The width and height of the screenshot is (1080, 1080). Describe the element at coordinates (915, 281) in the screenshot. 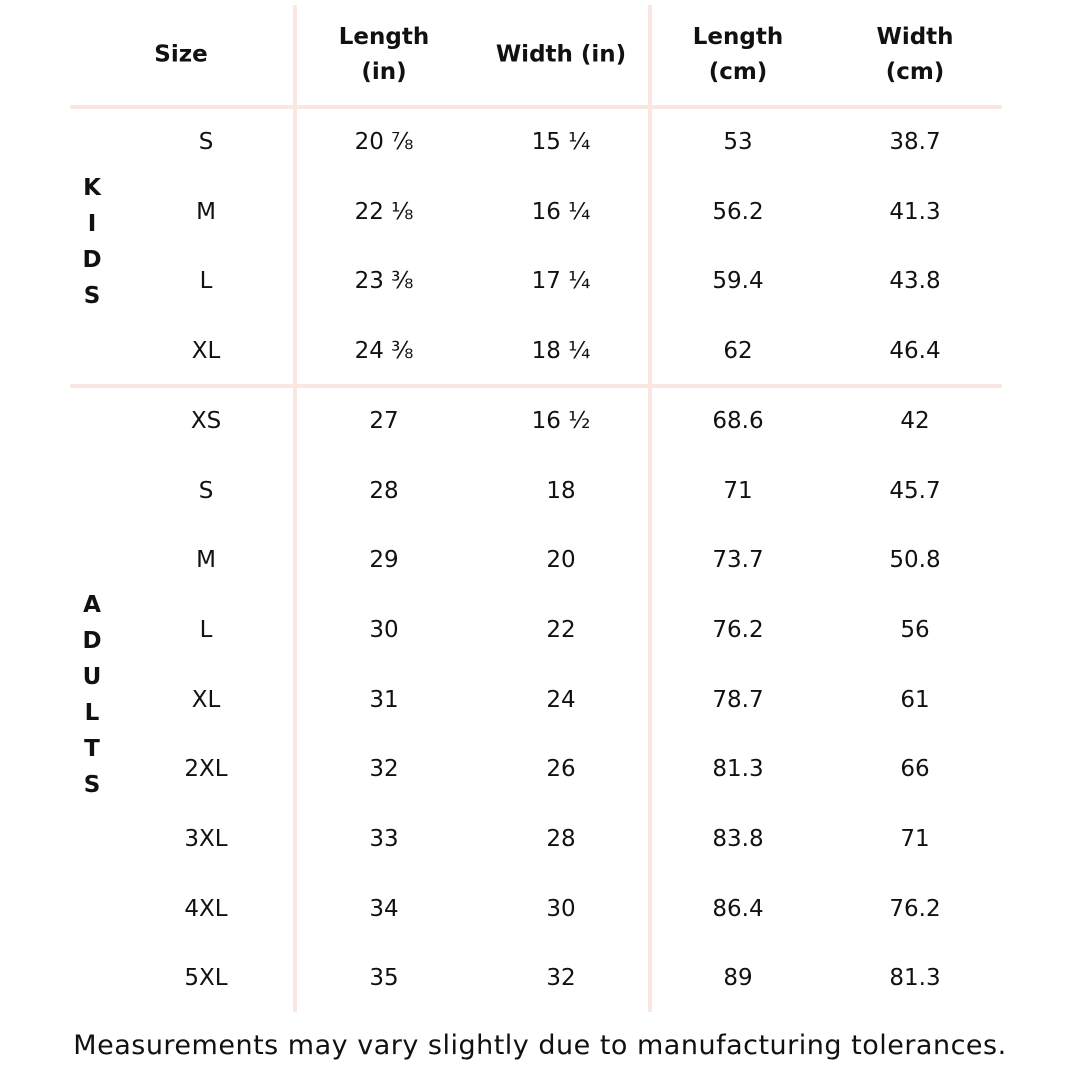

I see `measure-cell: 43.8` at that location.